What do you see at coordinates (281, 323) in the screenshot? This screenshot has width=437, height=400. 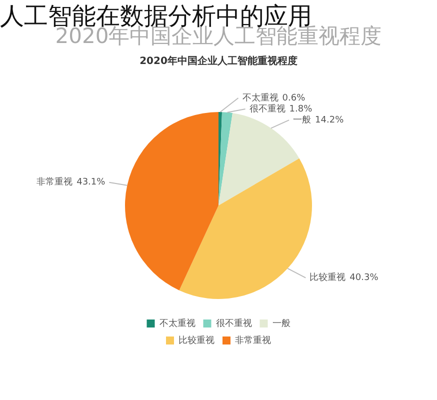 I see `legend-label: 一般` at bounding box center [281, 323].